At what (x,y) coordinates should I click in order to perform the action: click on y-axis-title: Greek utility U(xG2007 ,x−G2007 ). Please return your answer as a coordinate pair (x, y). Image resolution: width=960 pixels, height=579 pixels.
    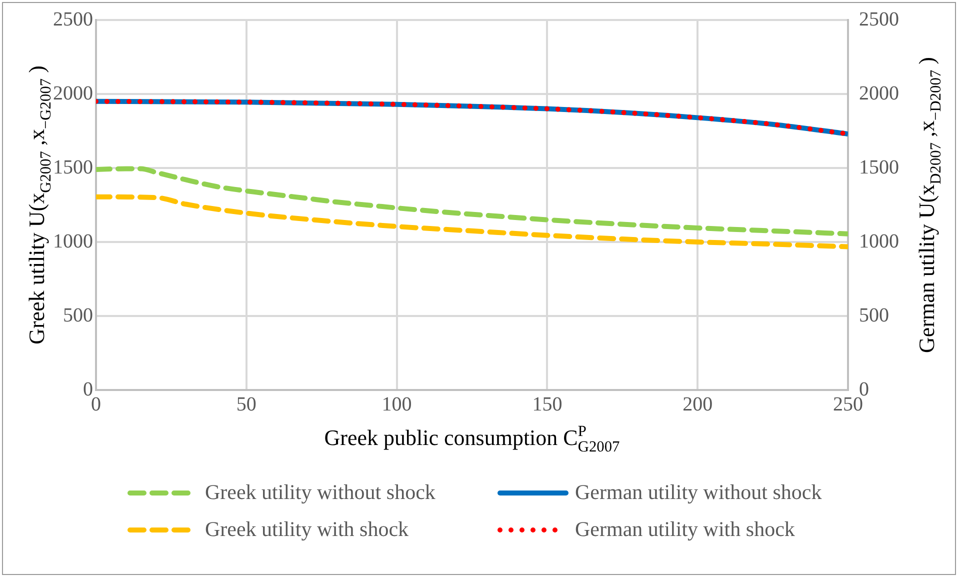
    Looking at the image, I should click on (39, 205).